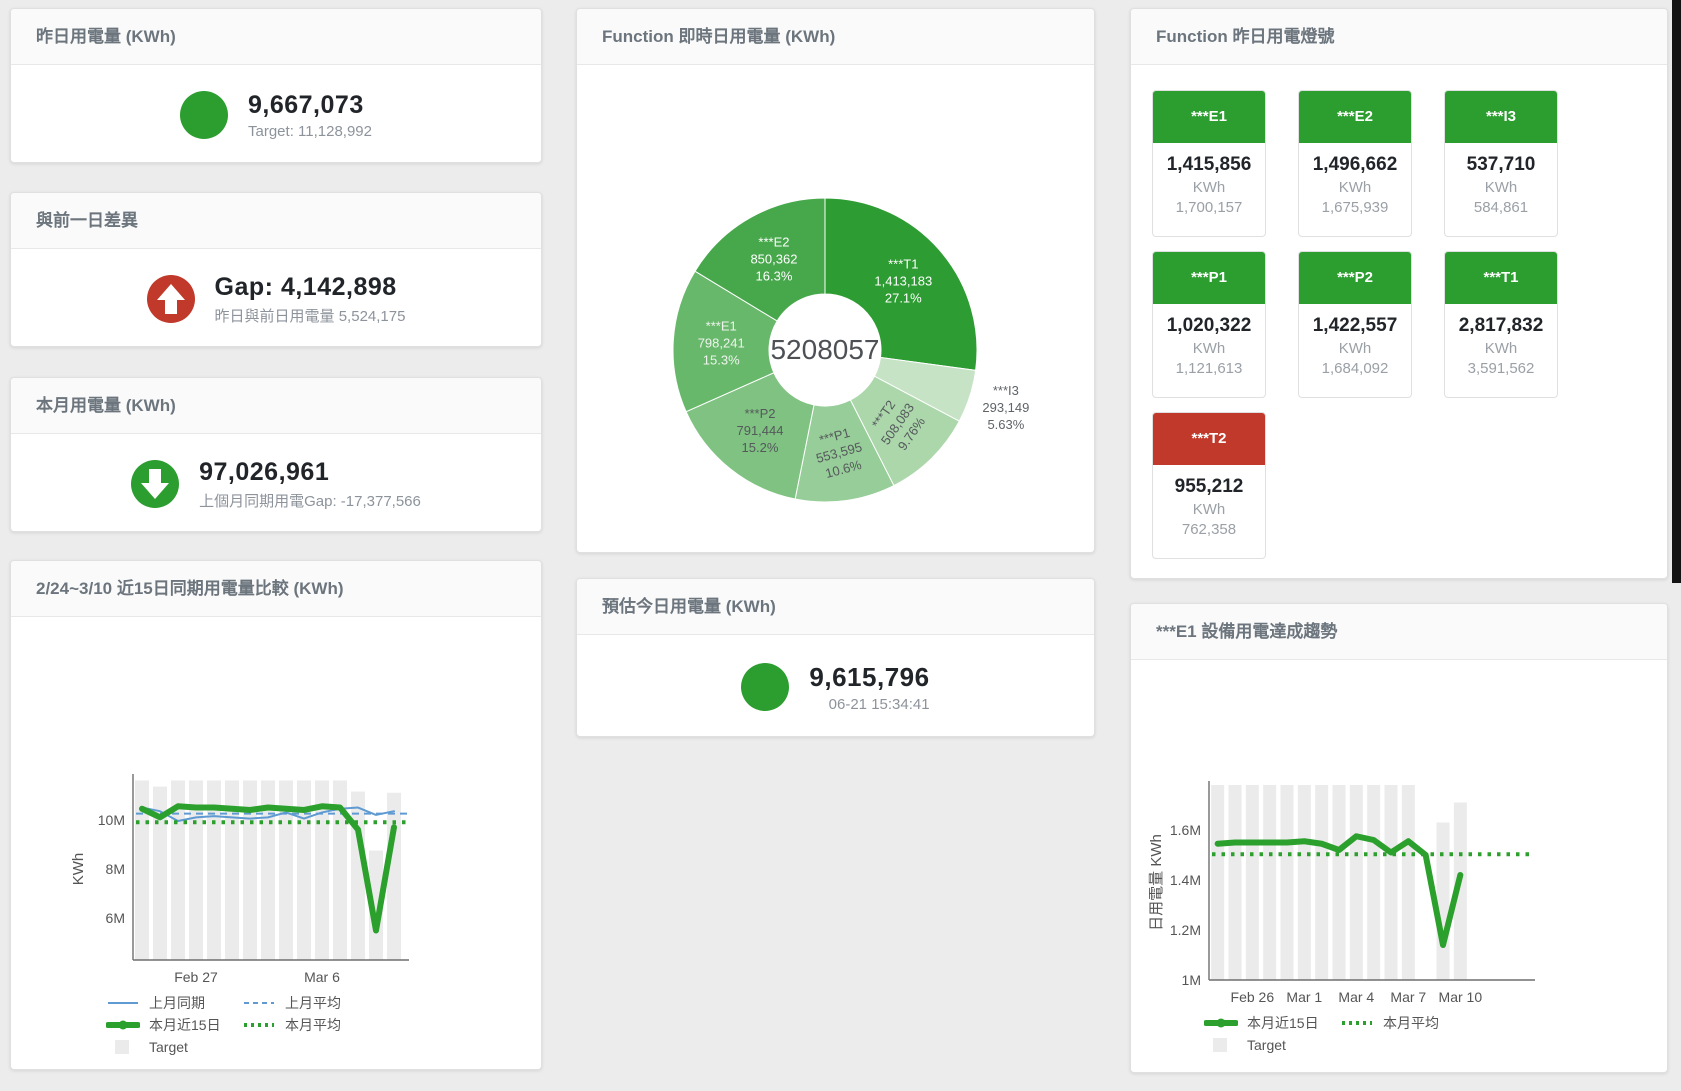  I want to click on tile-target: 1,121,613, so click(1209, 368).